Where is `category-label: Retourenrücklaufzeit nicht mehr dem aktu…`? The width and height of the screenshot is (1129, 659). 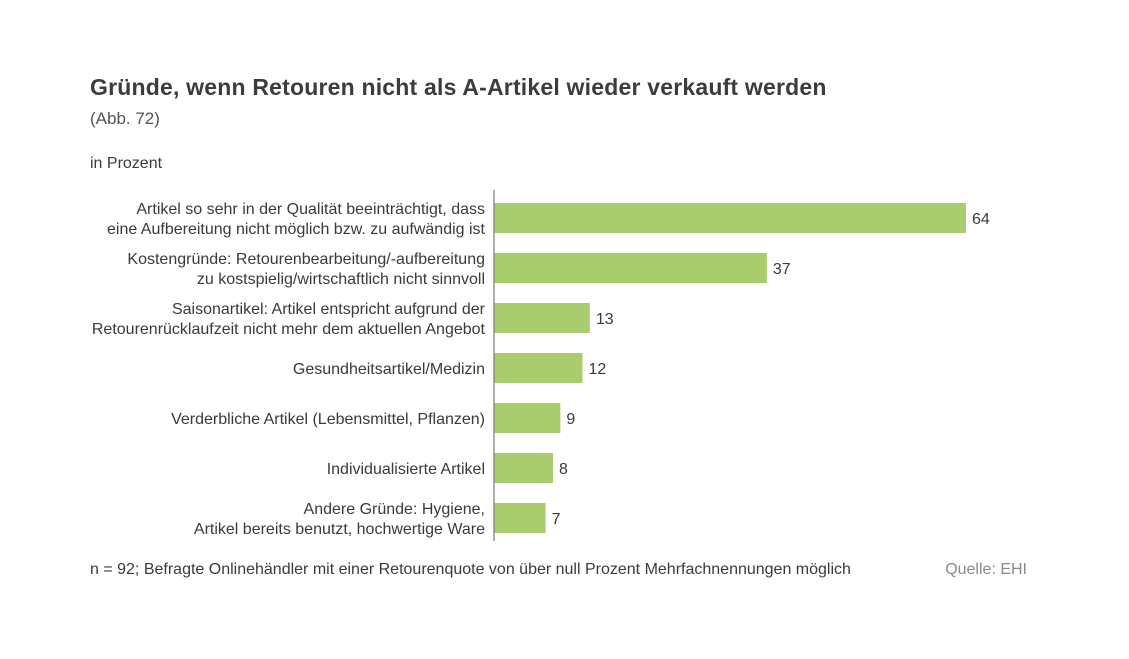
category-label: Retourenrücklaufzeit nicht mehr dem aktu… is located at coordinates (289, 329).